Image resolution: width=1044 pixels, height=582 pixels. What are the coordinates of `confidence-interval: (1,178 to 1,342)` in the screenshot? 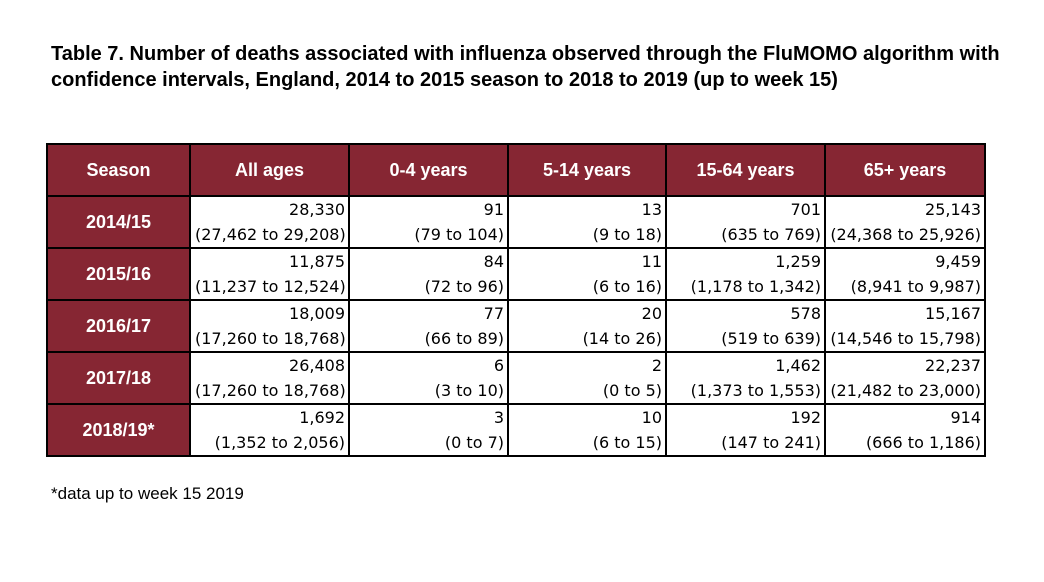 It's located at (755, 286).